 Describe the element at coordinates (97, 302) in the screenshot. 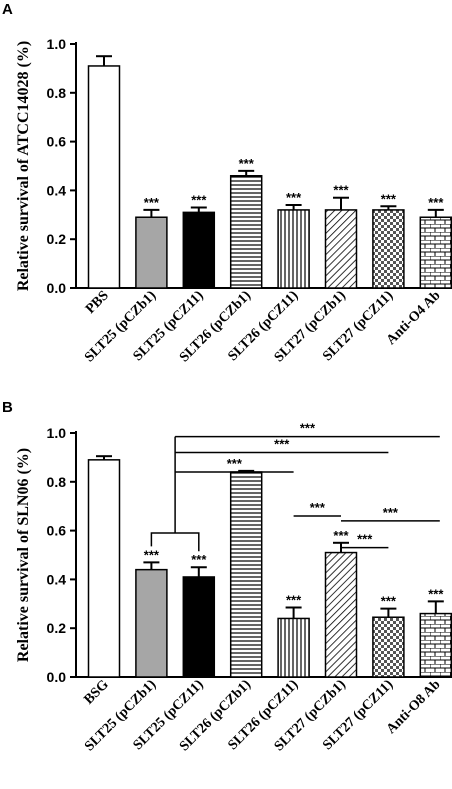

I see `x-tick-label: PBS` at that location.